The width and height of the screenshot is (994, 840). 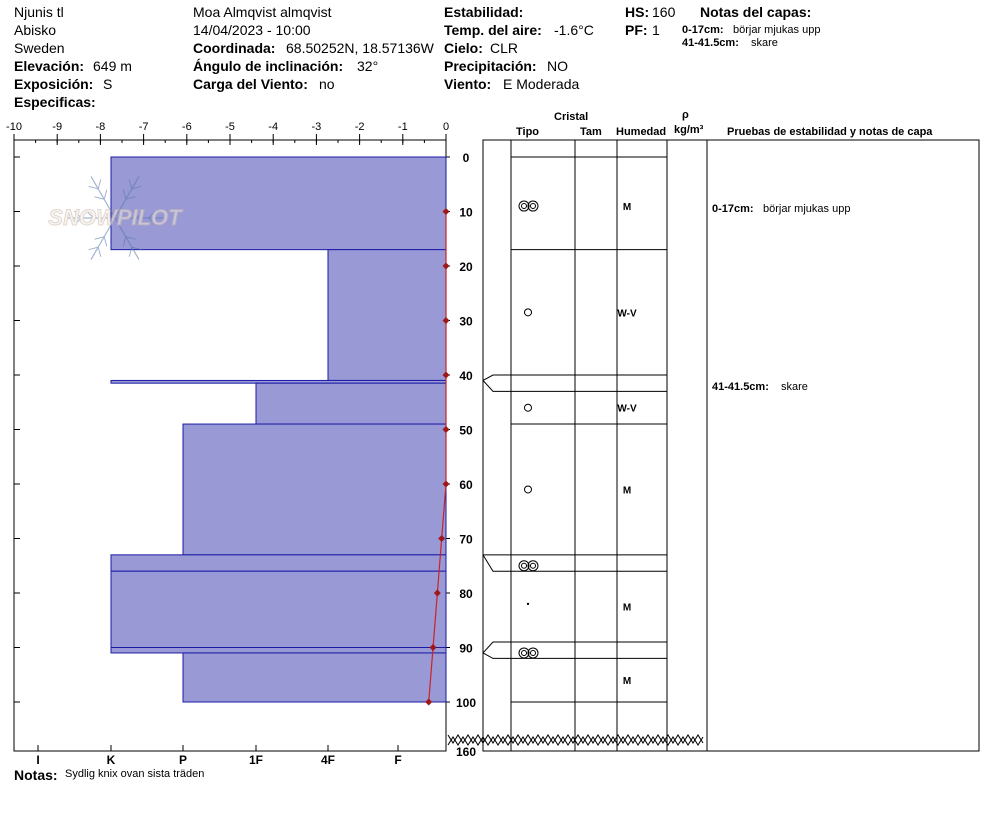 What do you see at coordinates (466, 485) in the screenshot?
I see `depth-tick-label: 60` at bounding box center [466, 485].